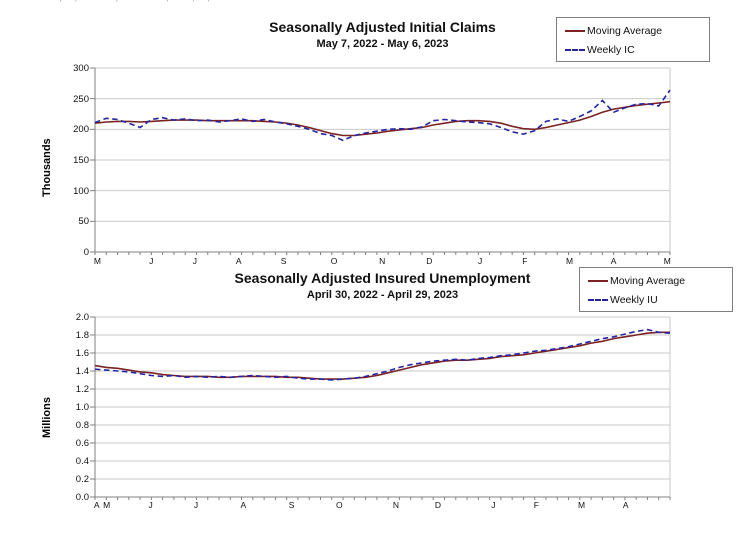 Image resolution: width=744 pixels, height=539 pixels. Describe the element at coordinates (82, 443) in the screenshot. I see `y-tick-label: 0.6` at that location.